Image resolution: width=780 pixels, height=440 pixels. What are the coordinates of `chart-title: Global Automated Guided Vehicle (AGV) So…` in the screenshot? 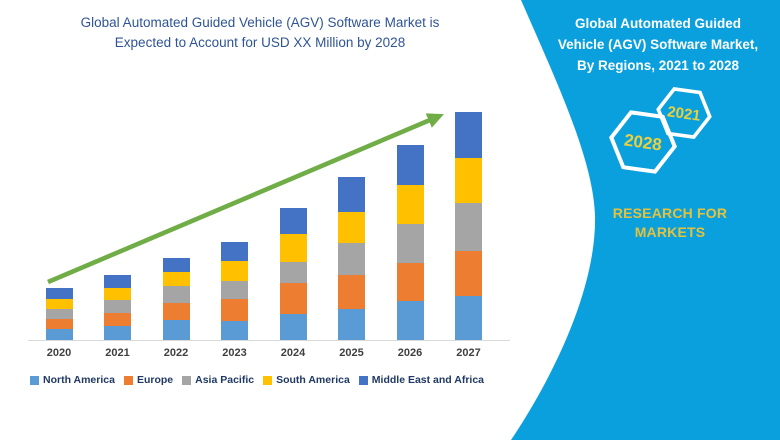 It's located at (260, 32).